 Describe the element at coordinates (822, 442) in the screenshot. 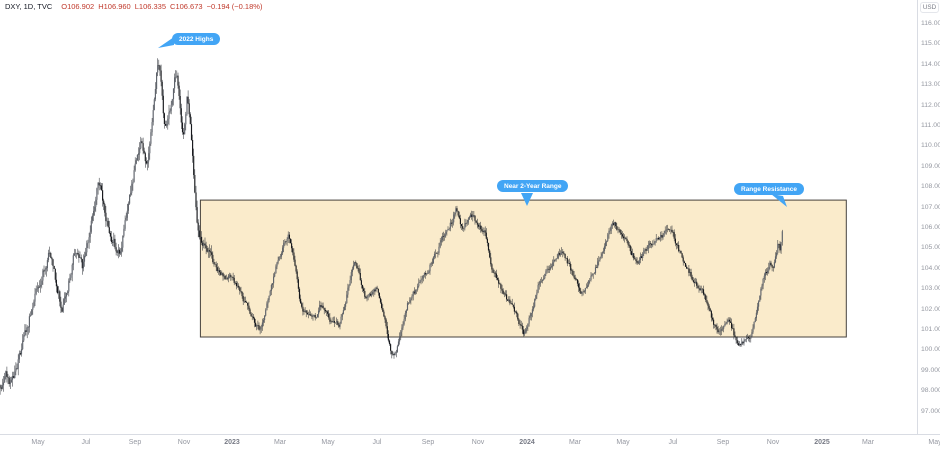

I see `time-tick-label: 2025` at that location.